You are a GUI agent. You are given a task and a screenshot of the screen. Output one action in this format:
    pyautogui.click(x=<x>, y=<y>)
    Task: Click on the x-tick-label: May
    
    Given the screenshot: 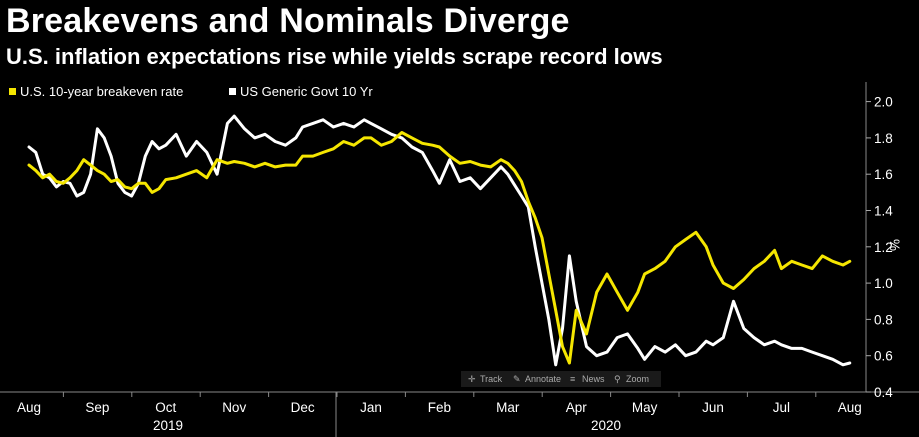 What is the action you would take?
    pyautogui.click(x=645, y=407)
    